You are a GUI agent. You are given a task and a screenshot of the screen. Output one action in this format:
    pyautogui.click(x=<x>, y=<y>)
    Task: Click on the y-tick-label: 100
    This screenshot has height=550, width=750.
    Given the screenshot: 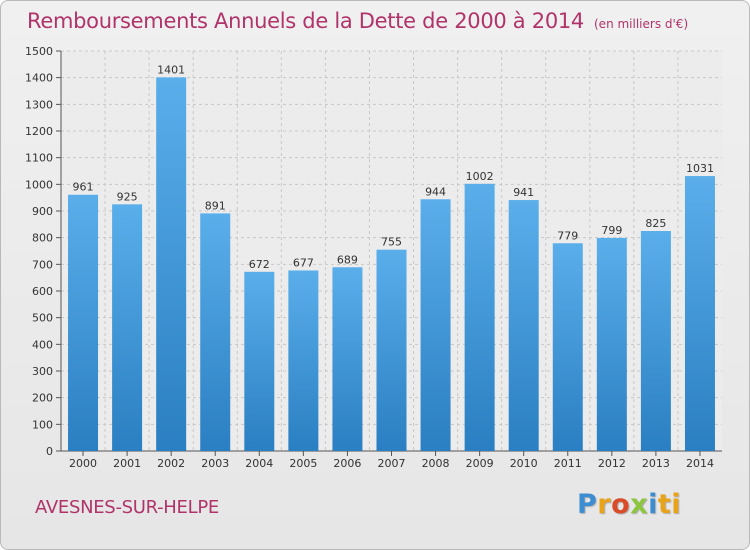 What is the action you would take?
    pyautogui.click(x=42, y=424)
    